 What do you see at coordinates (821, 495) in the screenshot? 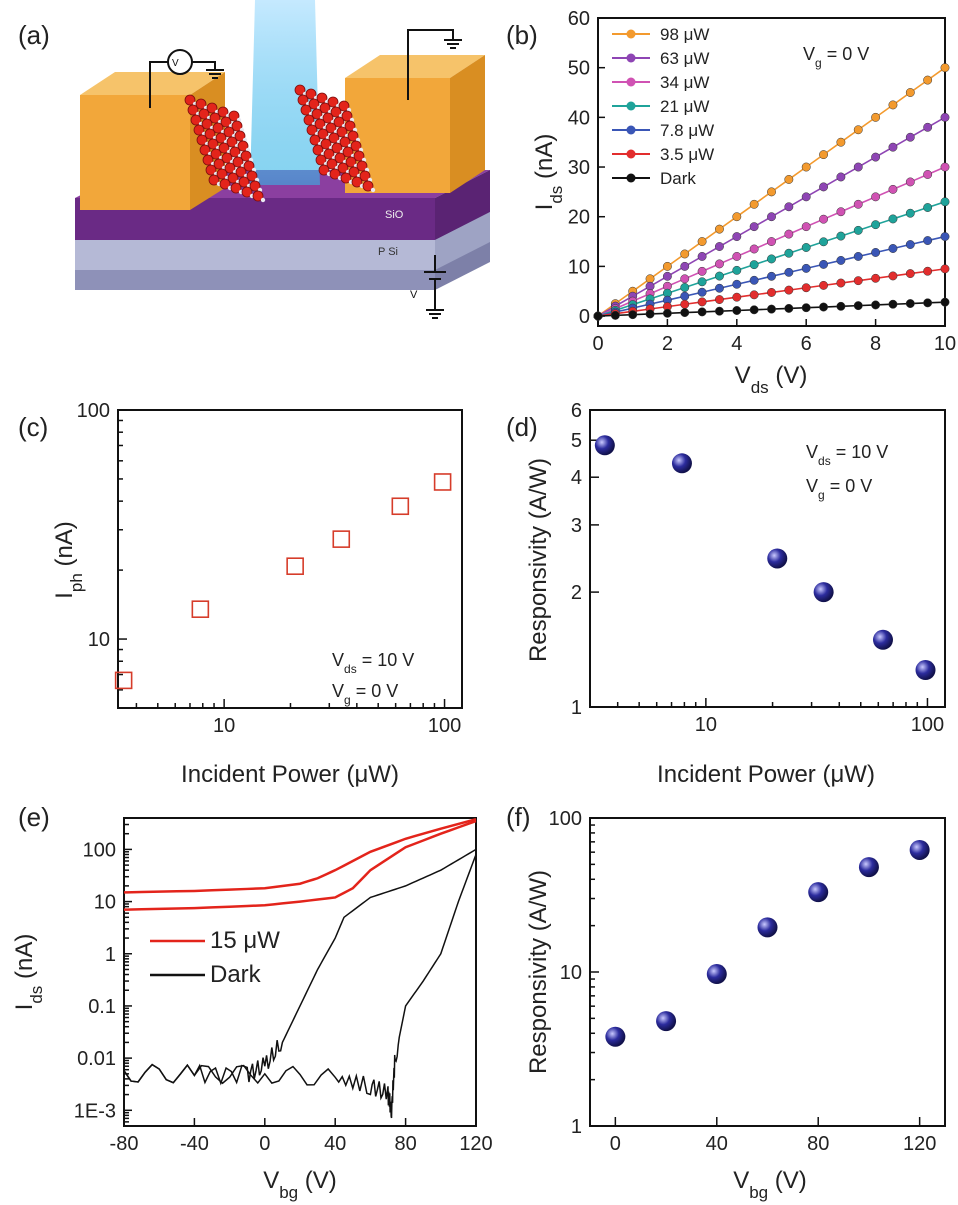
I see `chart-d-annotation-vg-sub: g` at bounding box center [821, 495].